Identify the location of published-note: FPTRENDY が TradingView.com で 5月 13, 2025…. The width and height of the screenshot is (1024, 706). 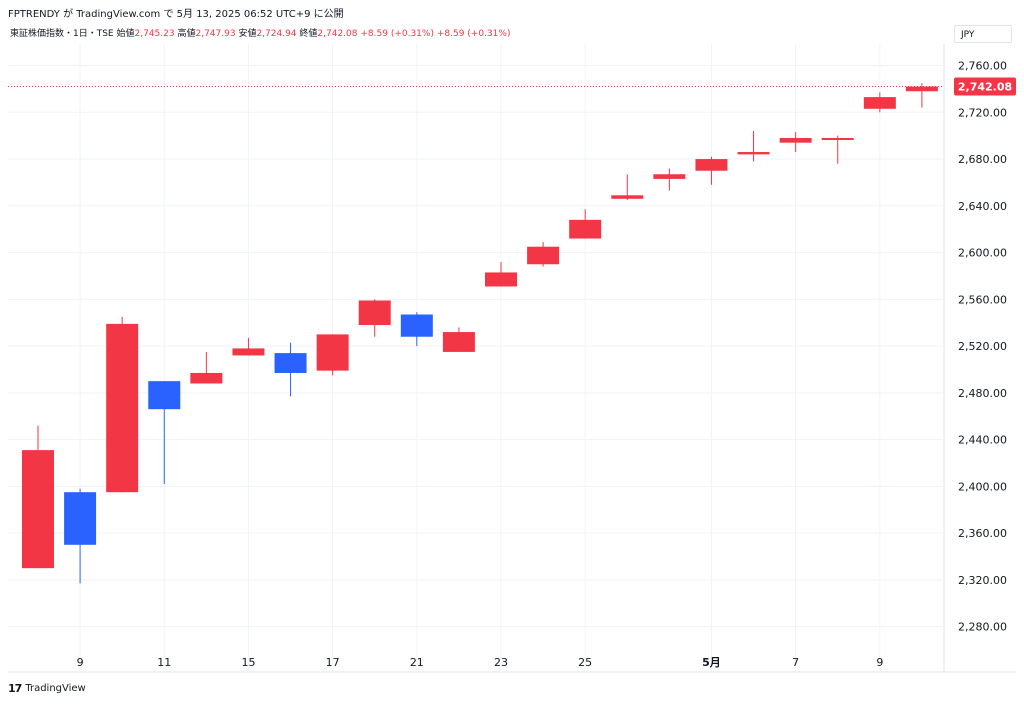
(176, 14).